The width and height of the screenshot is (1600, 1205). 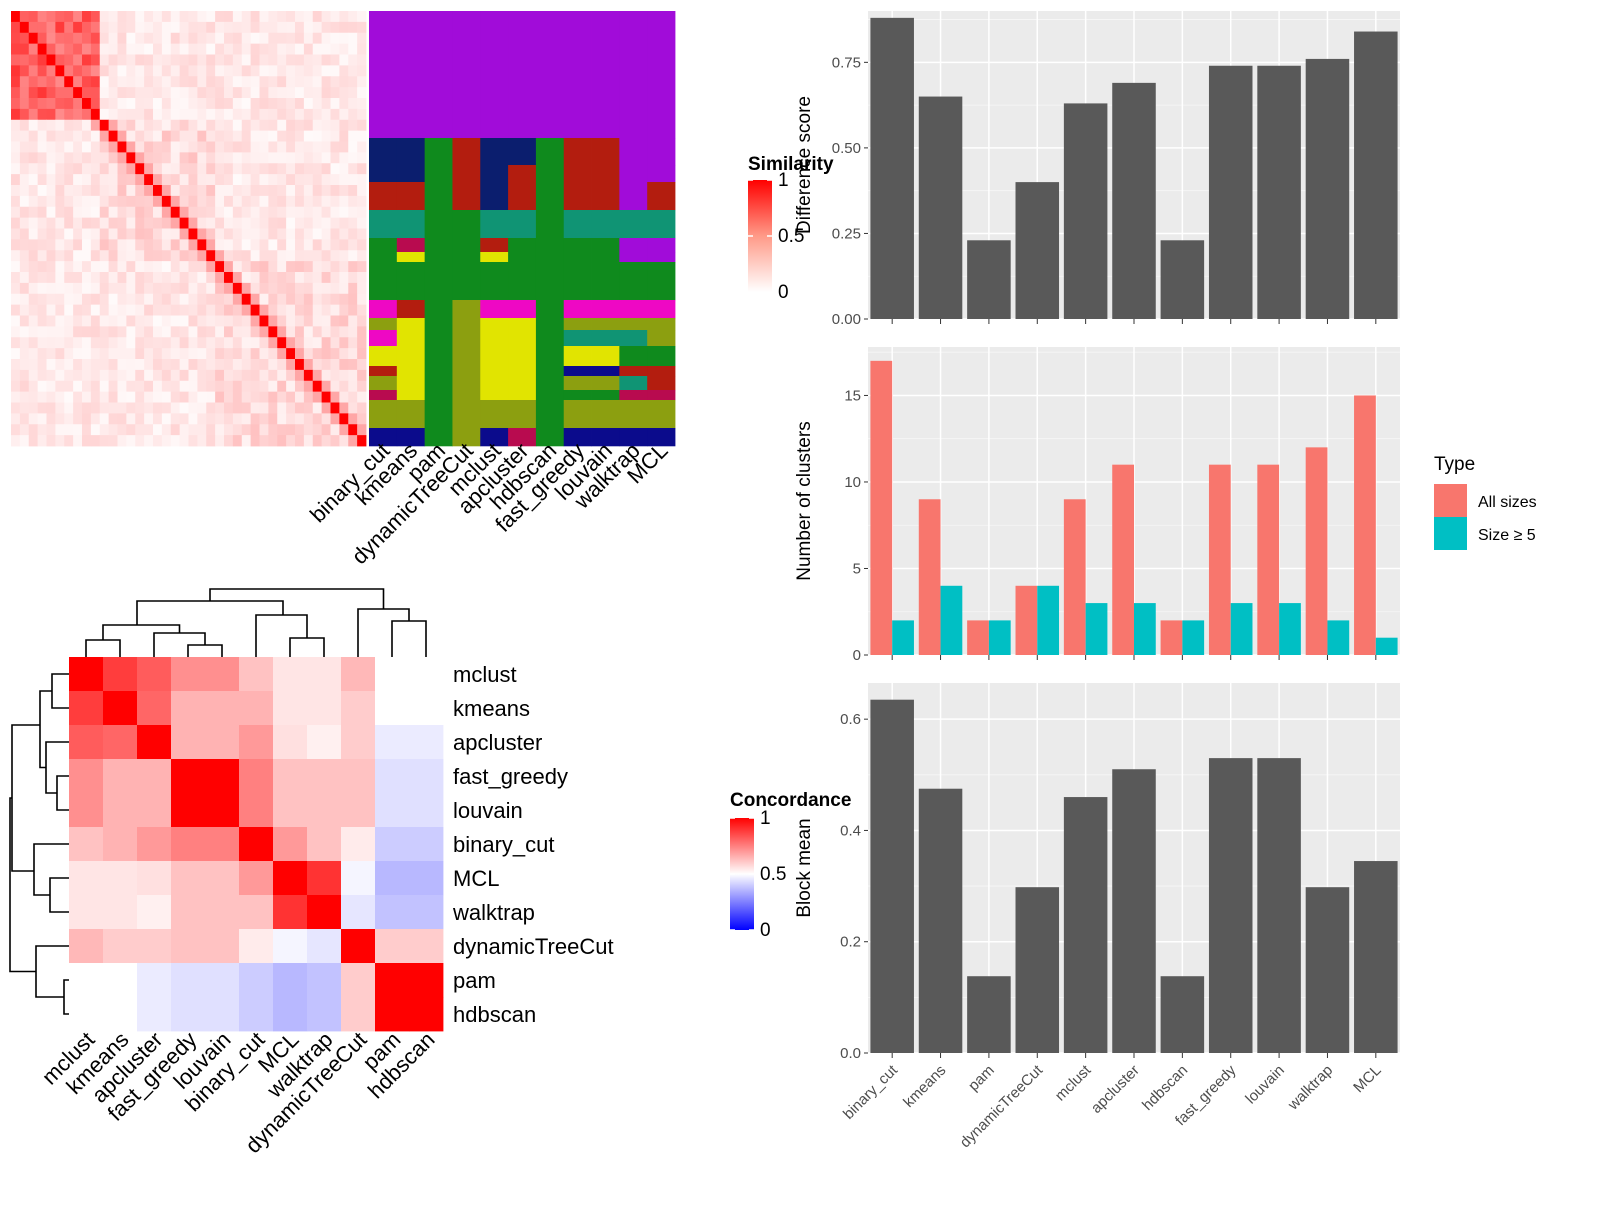 I want to click on dendrogram-branch, so click(x=297, y=598).